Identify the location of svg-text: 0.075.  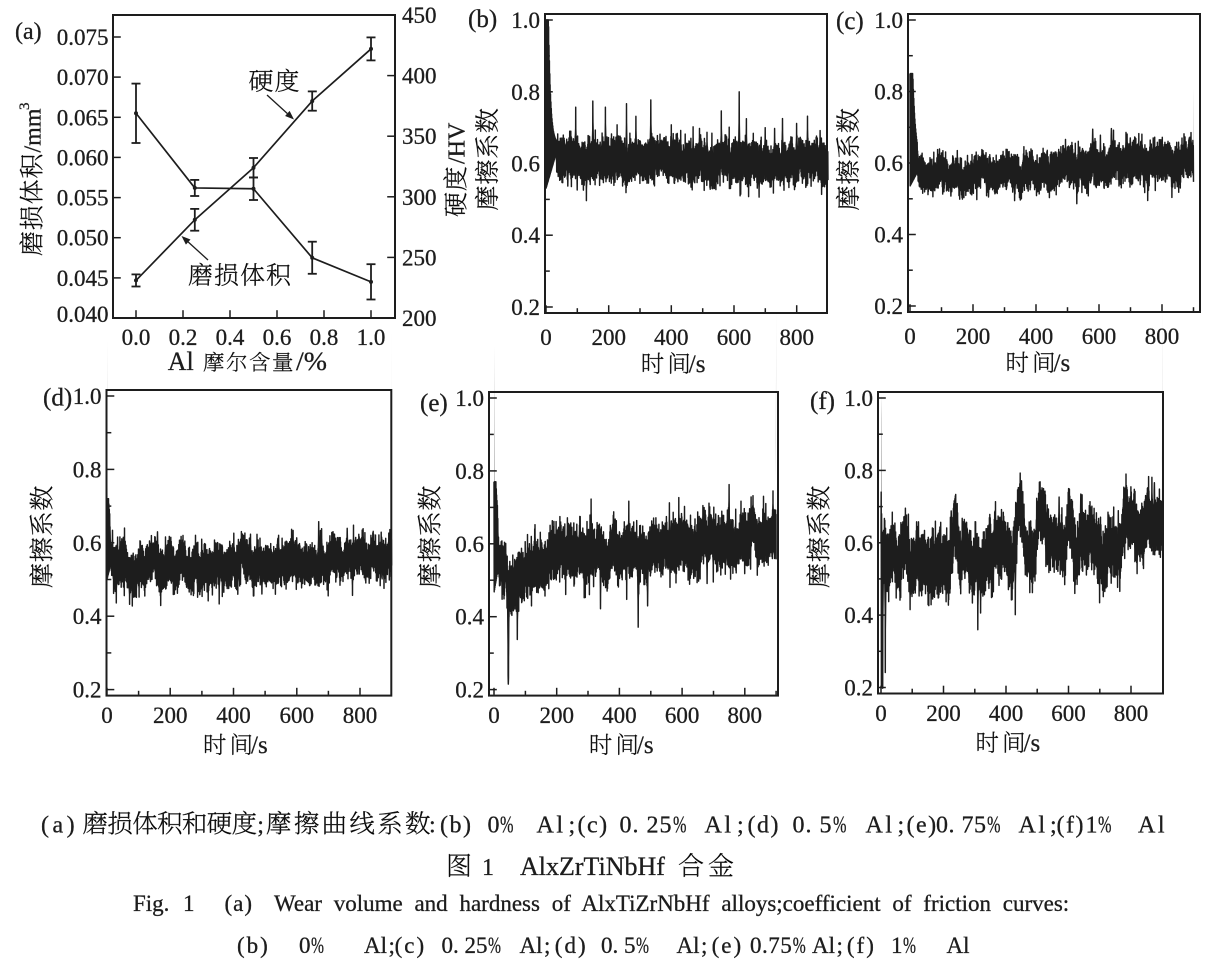
(83, 37).